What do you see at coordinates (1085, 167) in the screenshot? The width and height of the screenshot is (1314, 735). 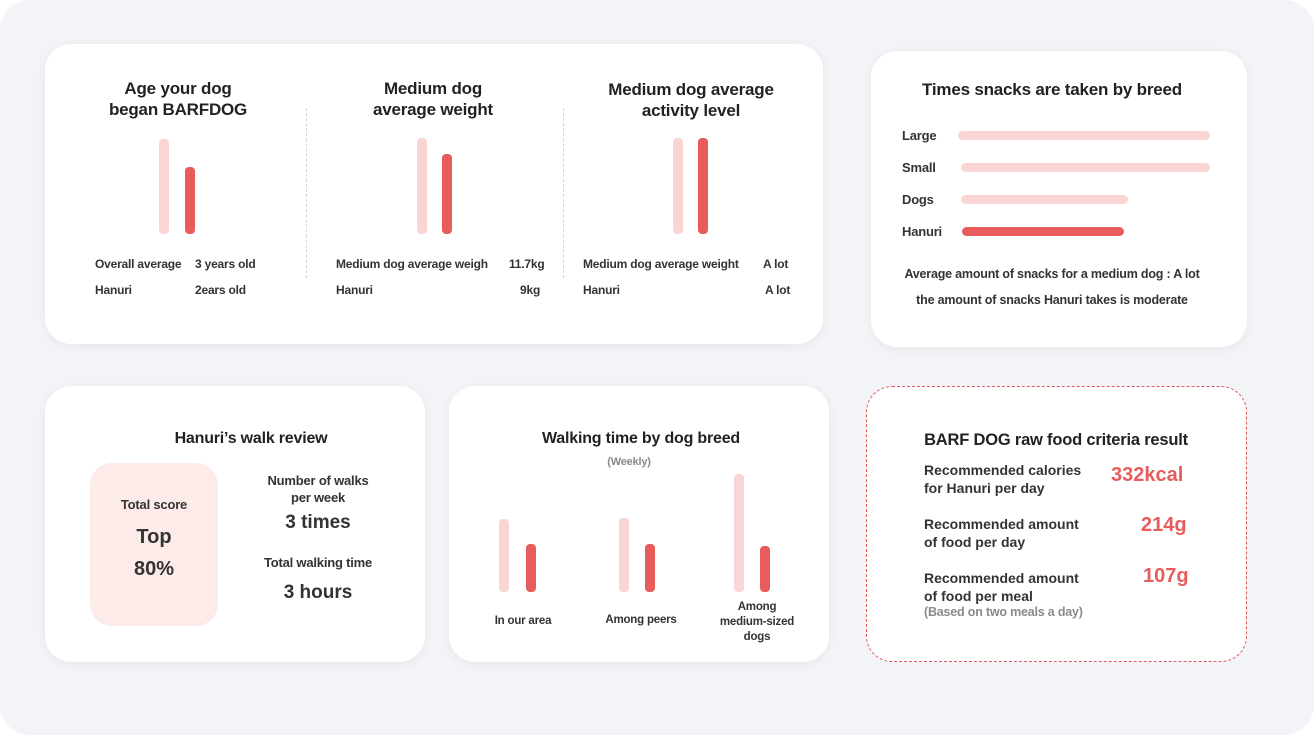 I see `snacks-bar-small` at bounding box center [1085, 167].